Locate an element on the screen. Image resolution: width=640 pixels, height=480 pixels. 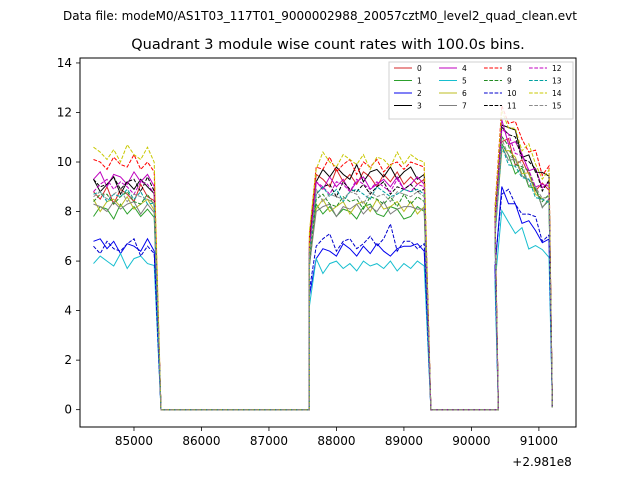
legend-label-1: 1 is located at coordinates (419, 81).